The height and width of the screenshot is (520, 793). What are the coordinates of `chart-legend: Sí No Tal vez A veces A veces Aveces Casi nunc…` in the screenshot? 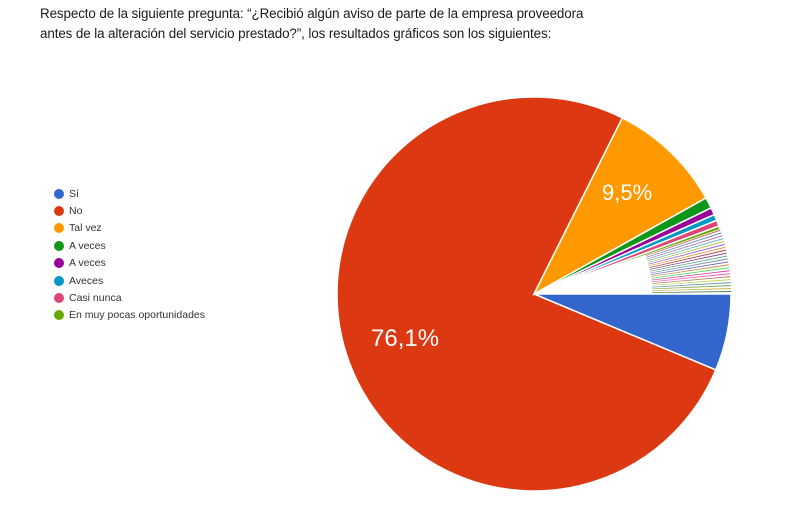 It's located at (129, 254).